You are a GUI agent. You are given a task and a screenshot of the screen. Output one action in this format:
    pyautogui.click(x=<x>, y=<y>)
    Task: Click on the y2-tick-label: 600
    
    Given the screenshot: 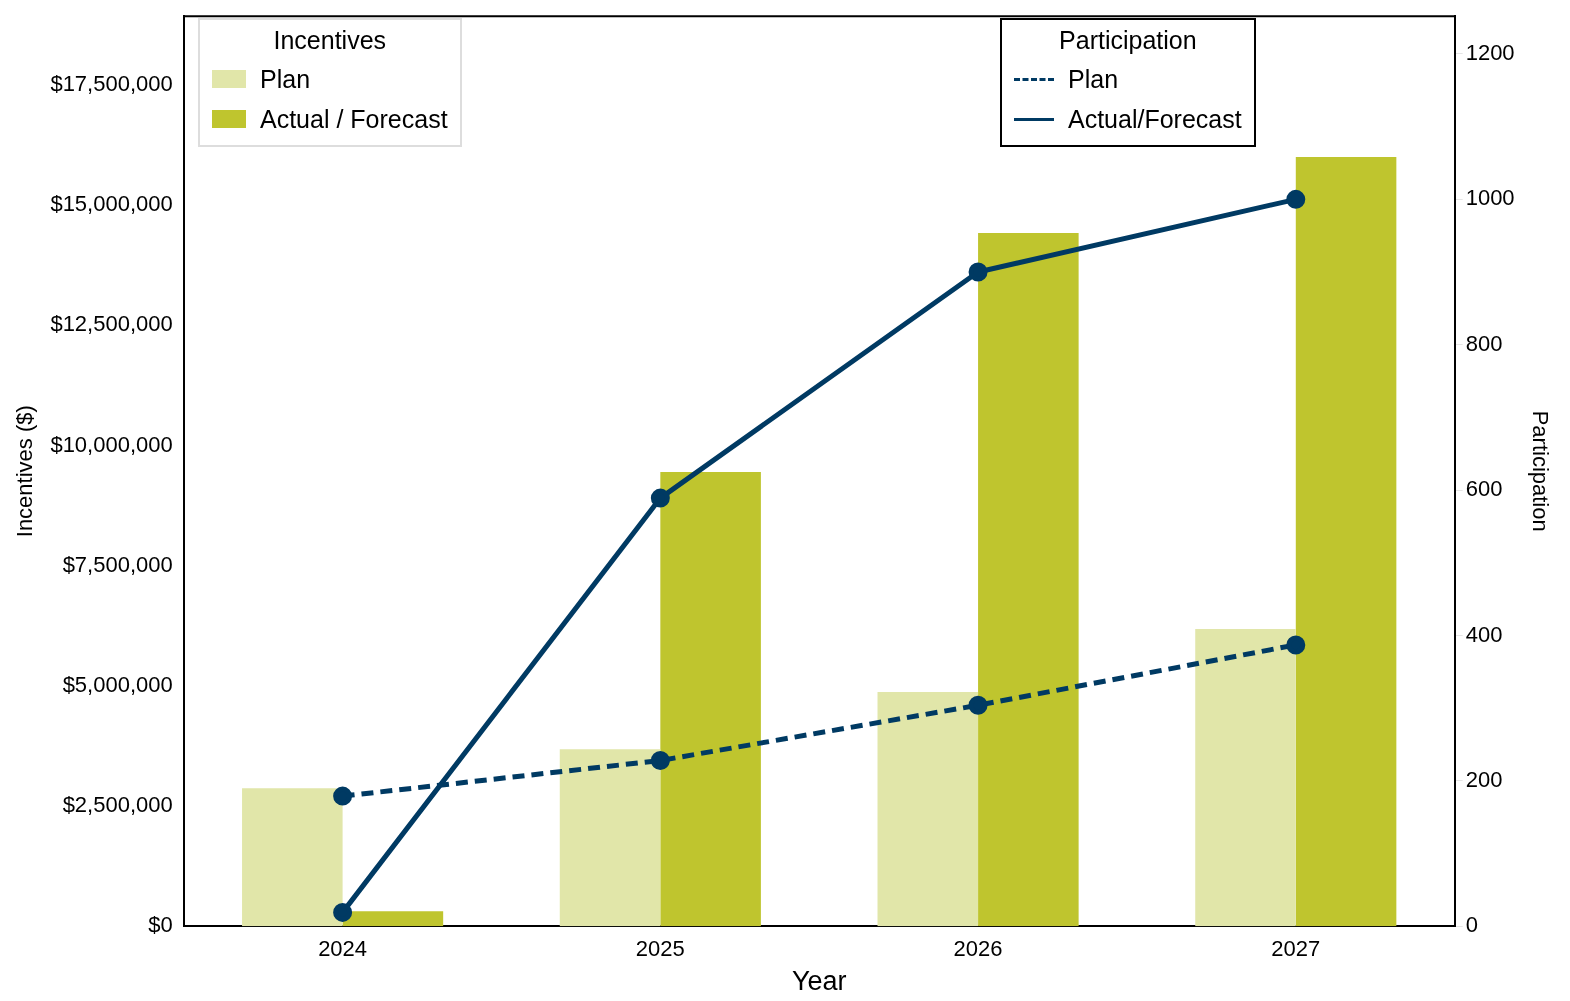 What is the action you would take?
    pyautogui.click(x=1484, y=489)
    